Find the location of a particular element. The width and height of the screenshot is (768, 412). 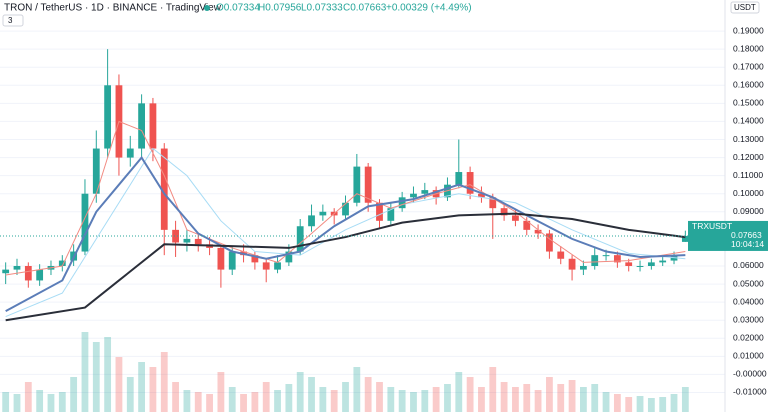

low: L0.07333 is located at coordinates (322, 8).